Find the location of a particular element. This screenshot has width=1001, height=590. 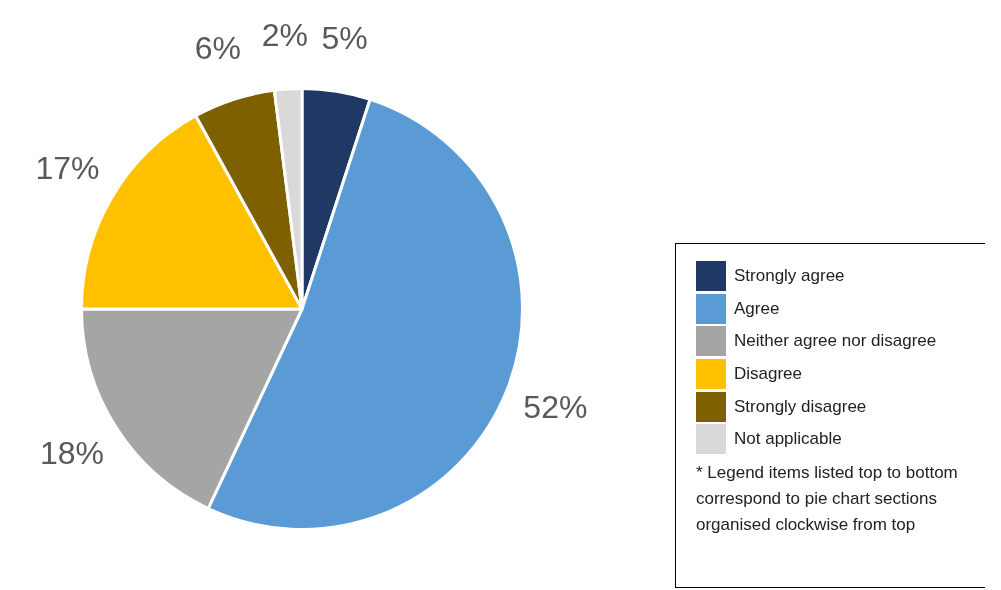

data-label: 52% is located at coordinates (555, 407).